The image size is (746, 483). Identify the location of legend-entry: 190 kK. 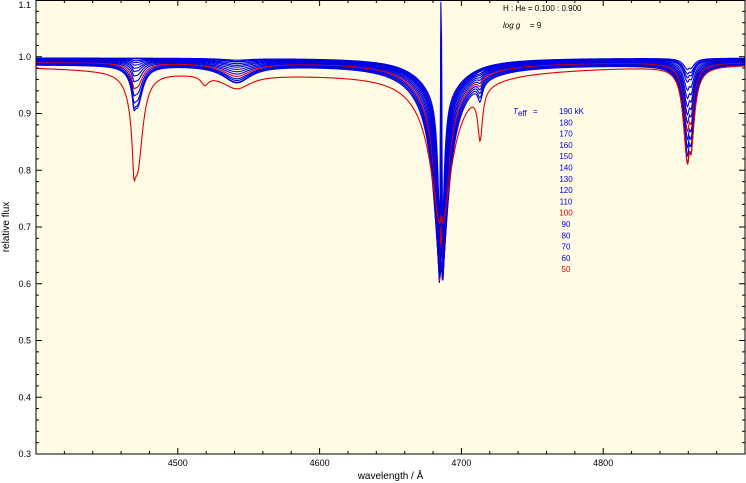
(572, 111).